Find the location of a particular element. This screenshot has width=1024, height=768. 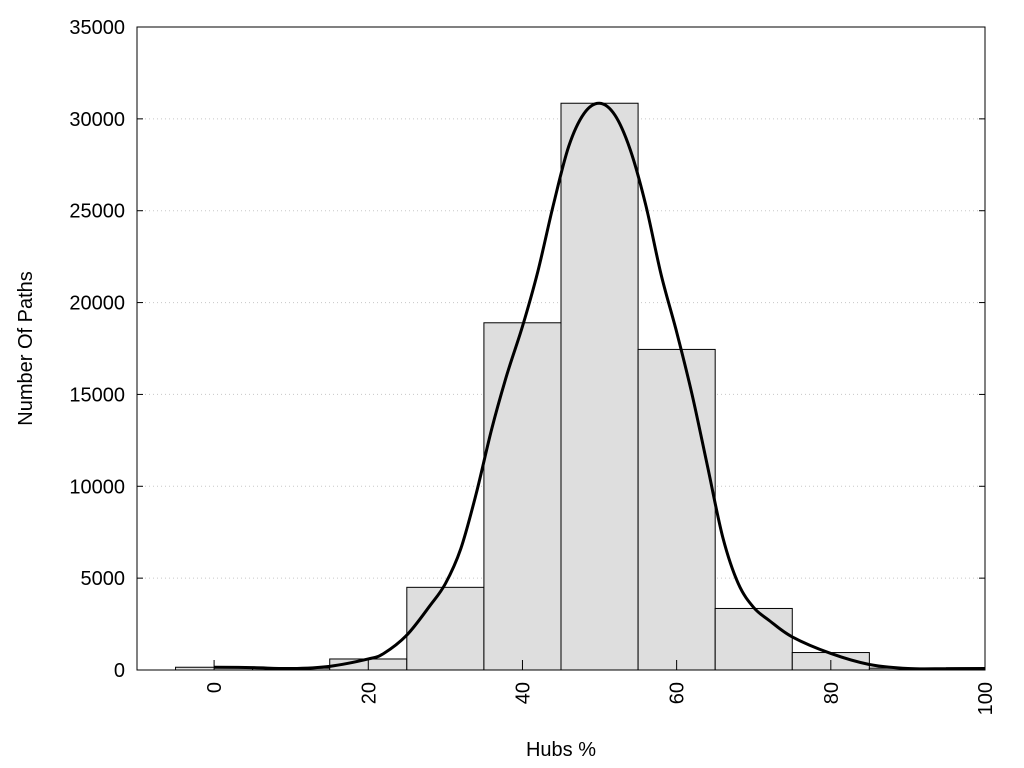

x-tick-label: 40 is located at coordinates (523, 693).